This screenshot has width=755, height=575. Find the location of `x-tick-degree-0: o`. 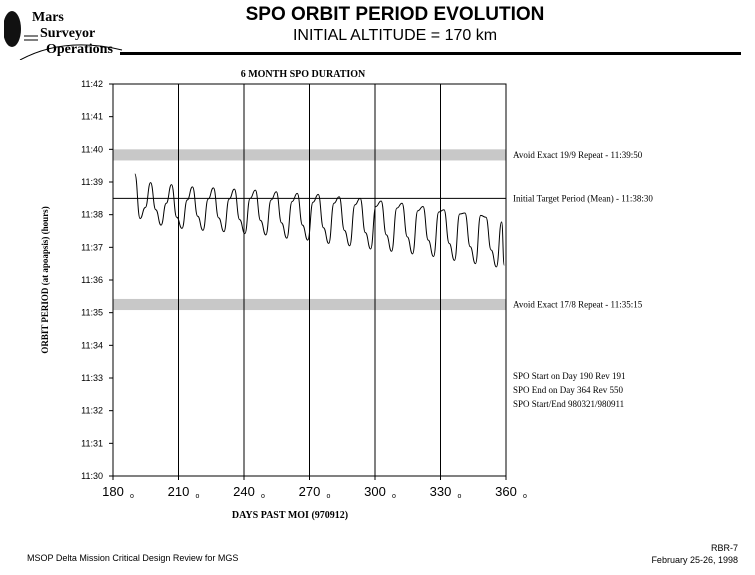

x-tick-degree-0: o is located at coordinates (132, 496).